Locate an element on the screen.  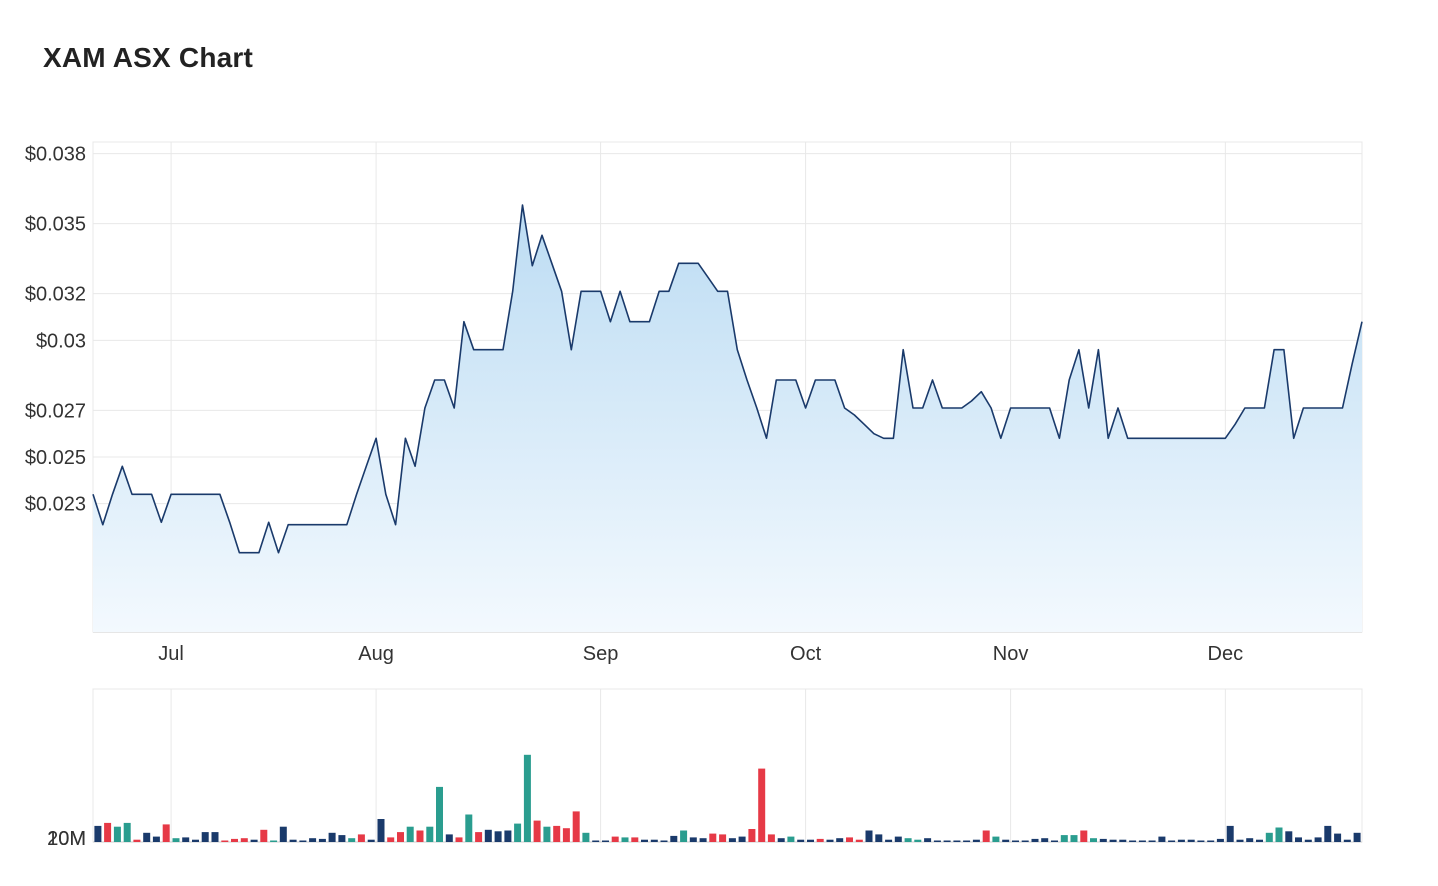
chart-title: XAM ASX Chart is located at coordinates (148, 57).